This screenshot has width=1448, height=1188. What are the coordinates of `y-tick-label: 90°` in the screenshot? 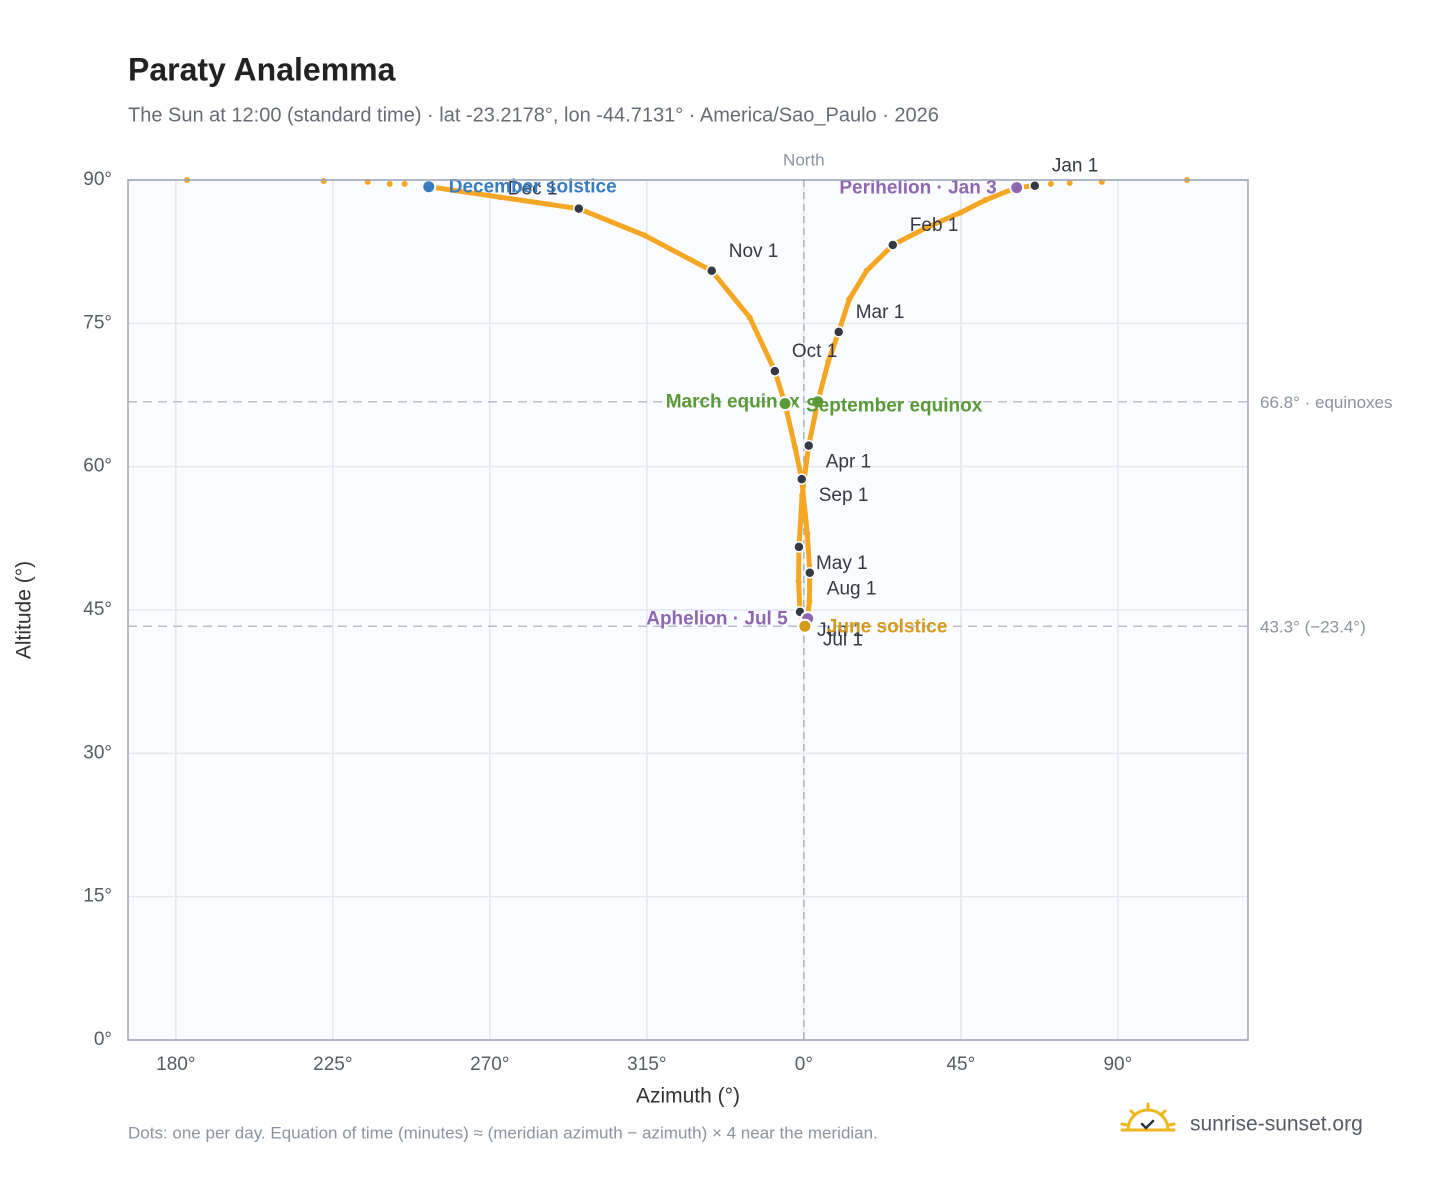 It's located at (97, 179).